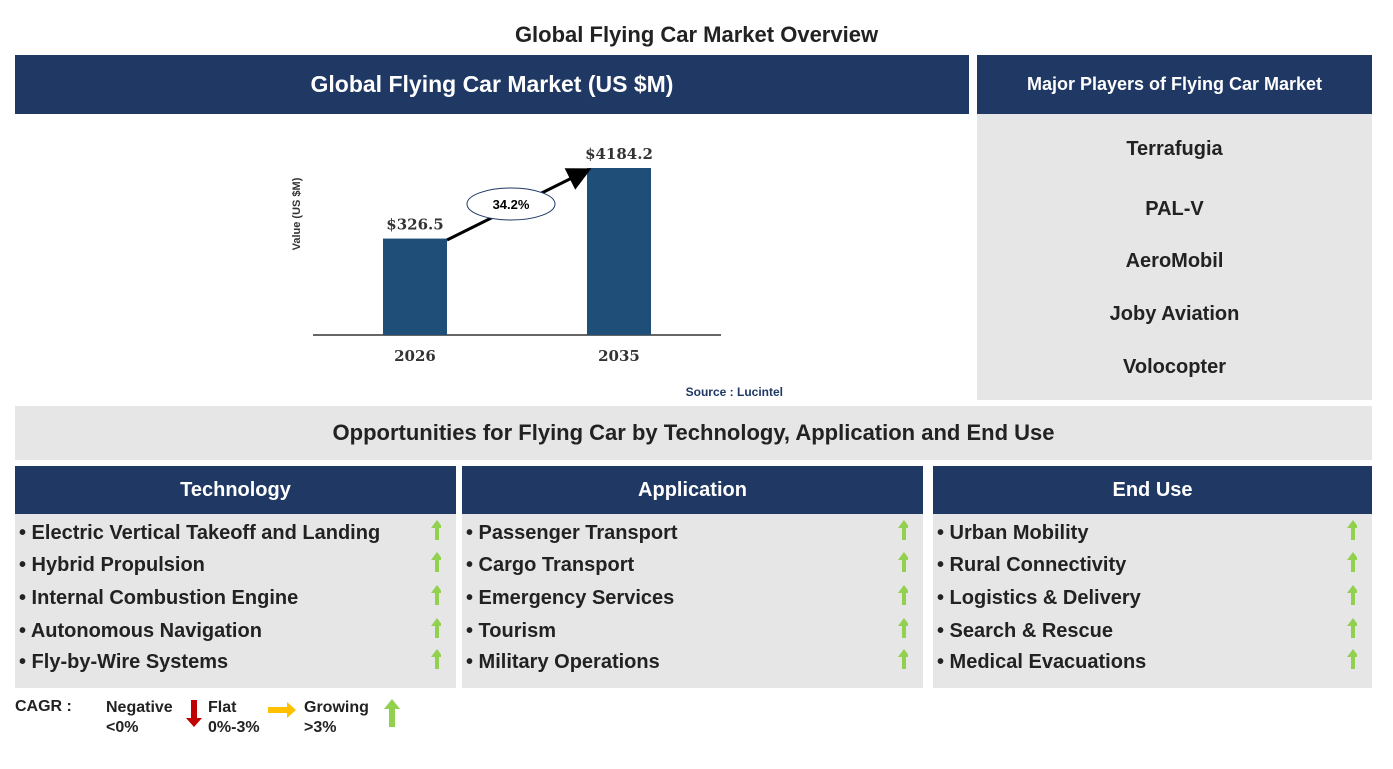 The height and width of the screenshot is (769, 1393). What do you see at coordinates (1174, 261) in the screenshot?
I see `player-item: AeroMobil` at bounding box center [1174, 261].